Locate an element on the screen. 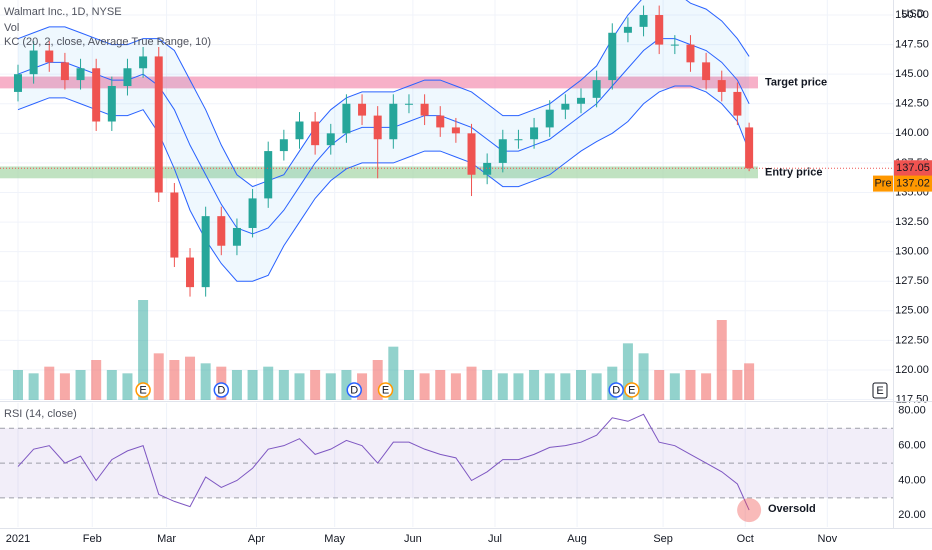 The height and width of the screenshot is (550, 932). time-tick-label: Sep is located at coordinates (663, 539).